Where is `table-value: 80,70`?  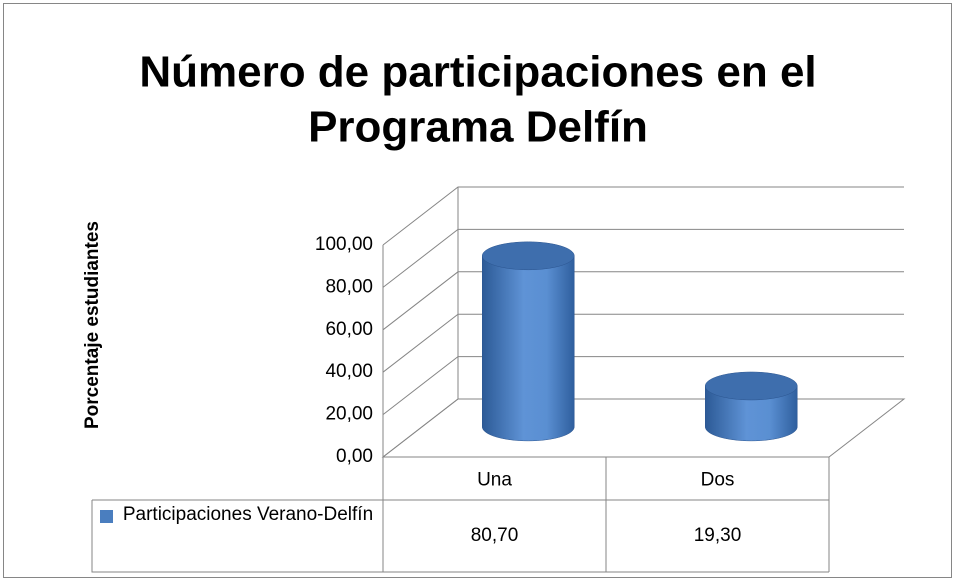
table-value: 80,70 is located at coordinates (495, 535).